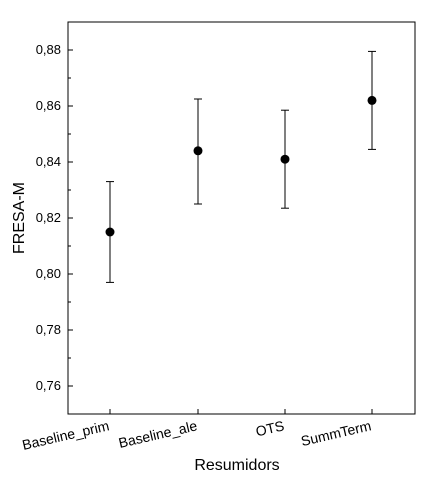 Image resolution: width=443 pixels, height=483 pixels. Describe the element at coordinates (48, 105) in the screenshot. I see `y-tick-label: 0,86` at that location.